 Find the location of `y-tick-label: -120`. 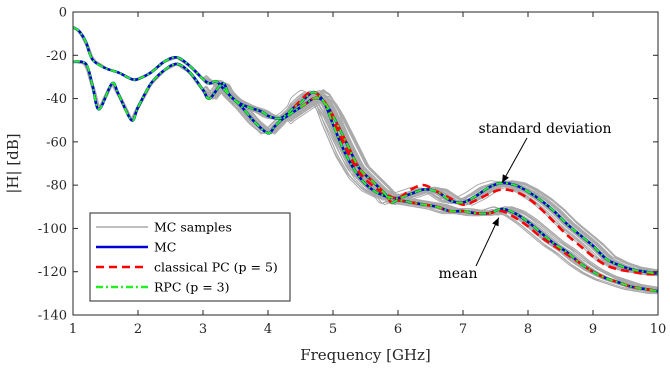

y-tick-label: -120 is located at coordinates (52, 272).